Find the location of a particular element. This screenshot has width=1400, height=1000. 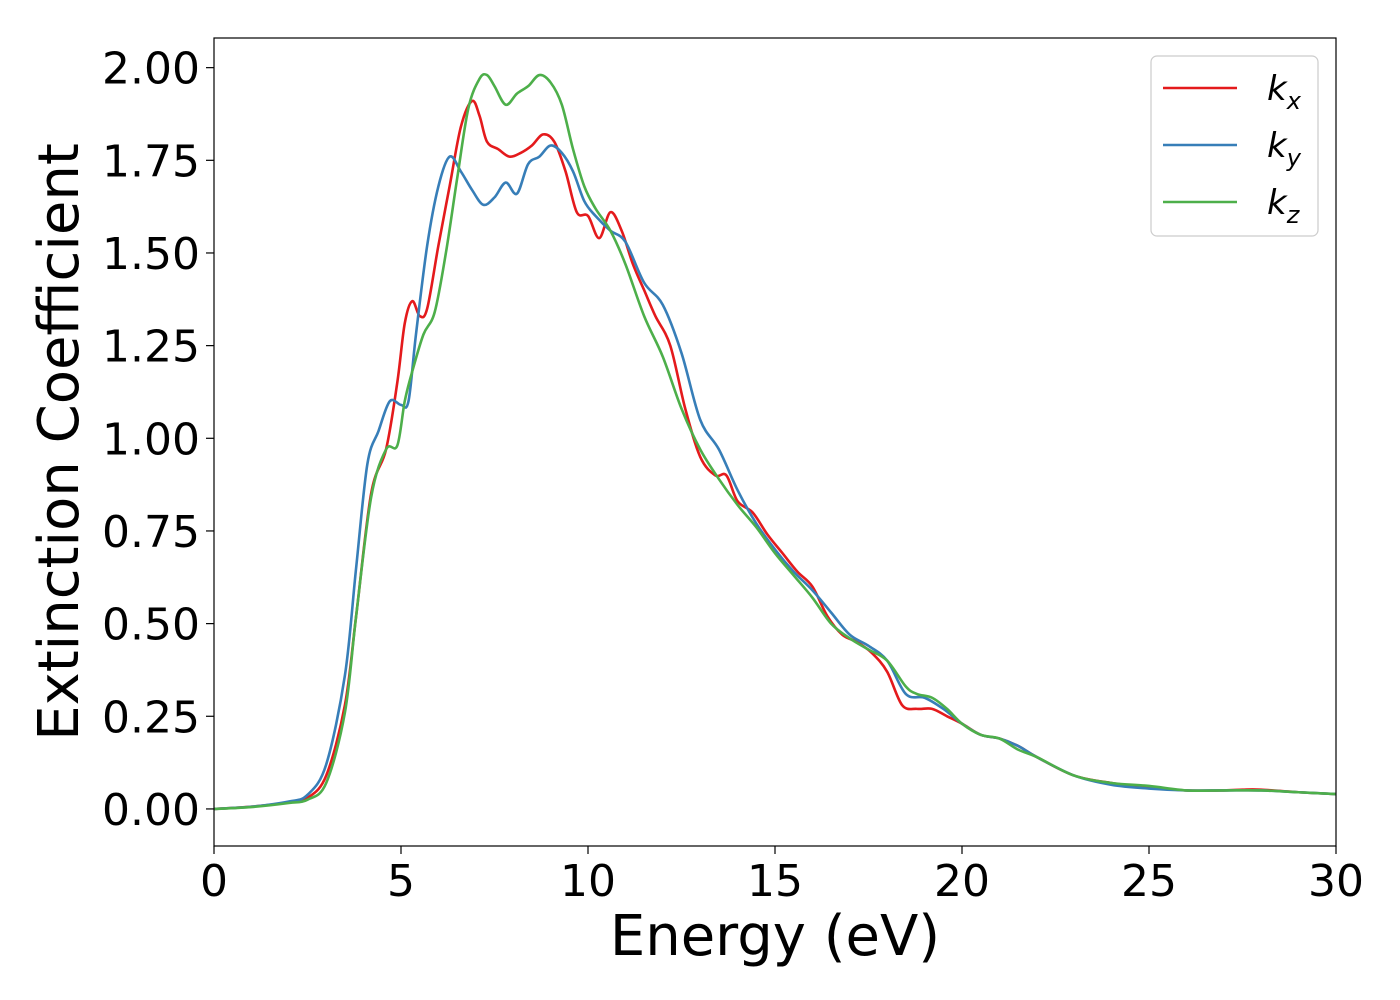

y-tick-label: 1.00 is located at coordinates (151, 439).